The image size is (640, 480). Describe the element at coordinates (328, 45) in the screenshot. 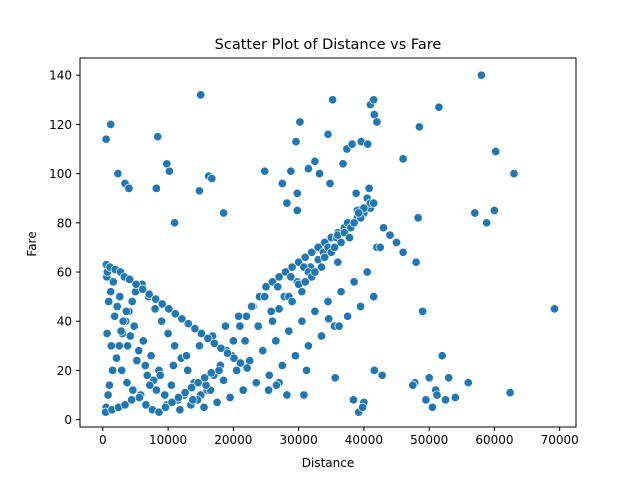

I see `chart-title: Scatter Plot of Distance vs Fare` at that location.